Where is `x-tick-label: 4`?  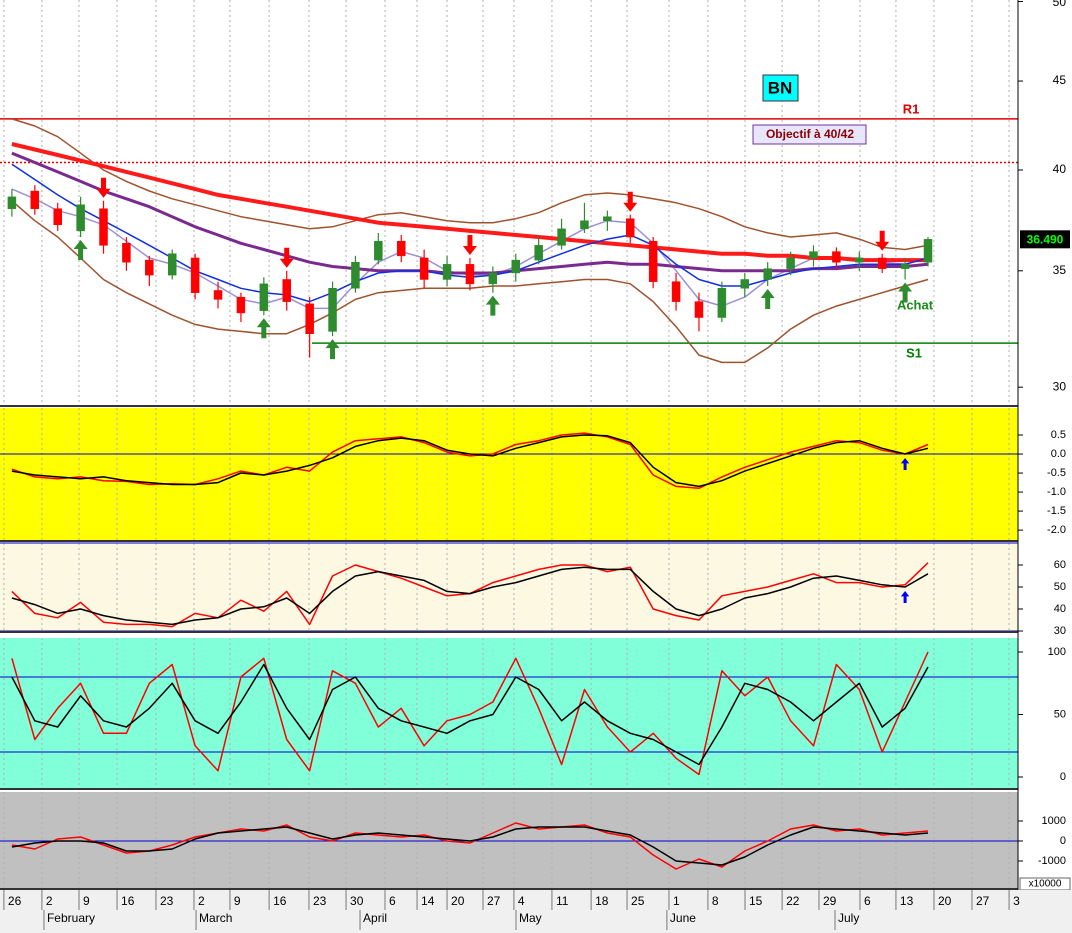
x-tick-label: 4 is located at coordinates (521, 901).